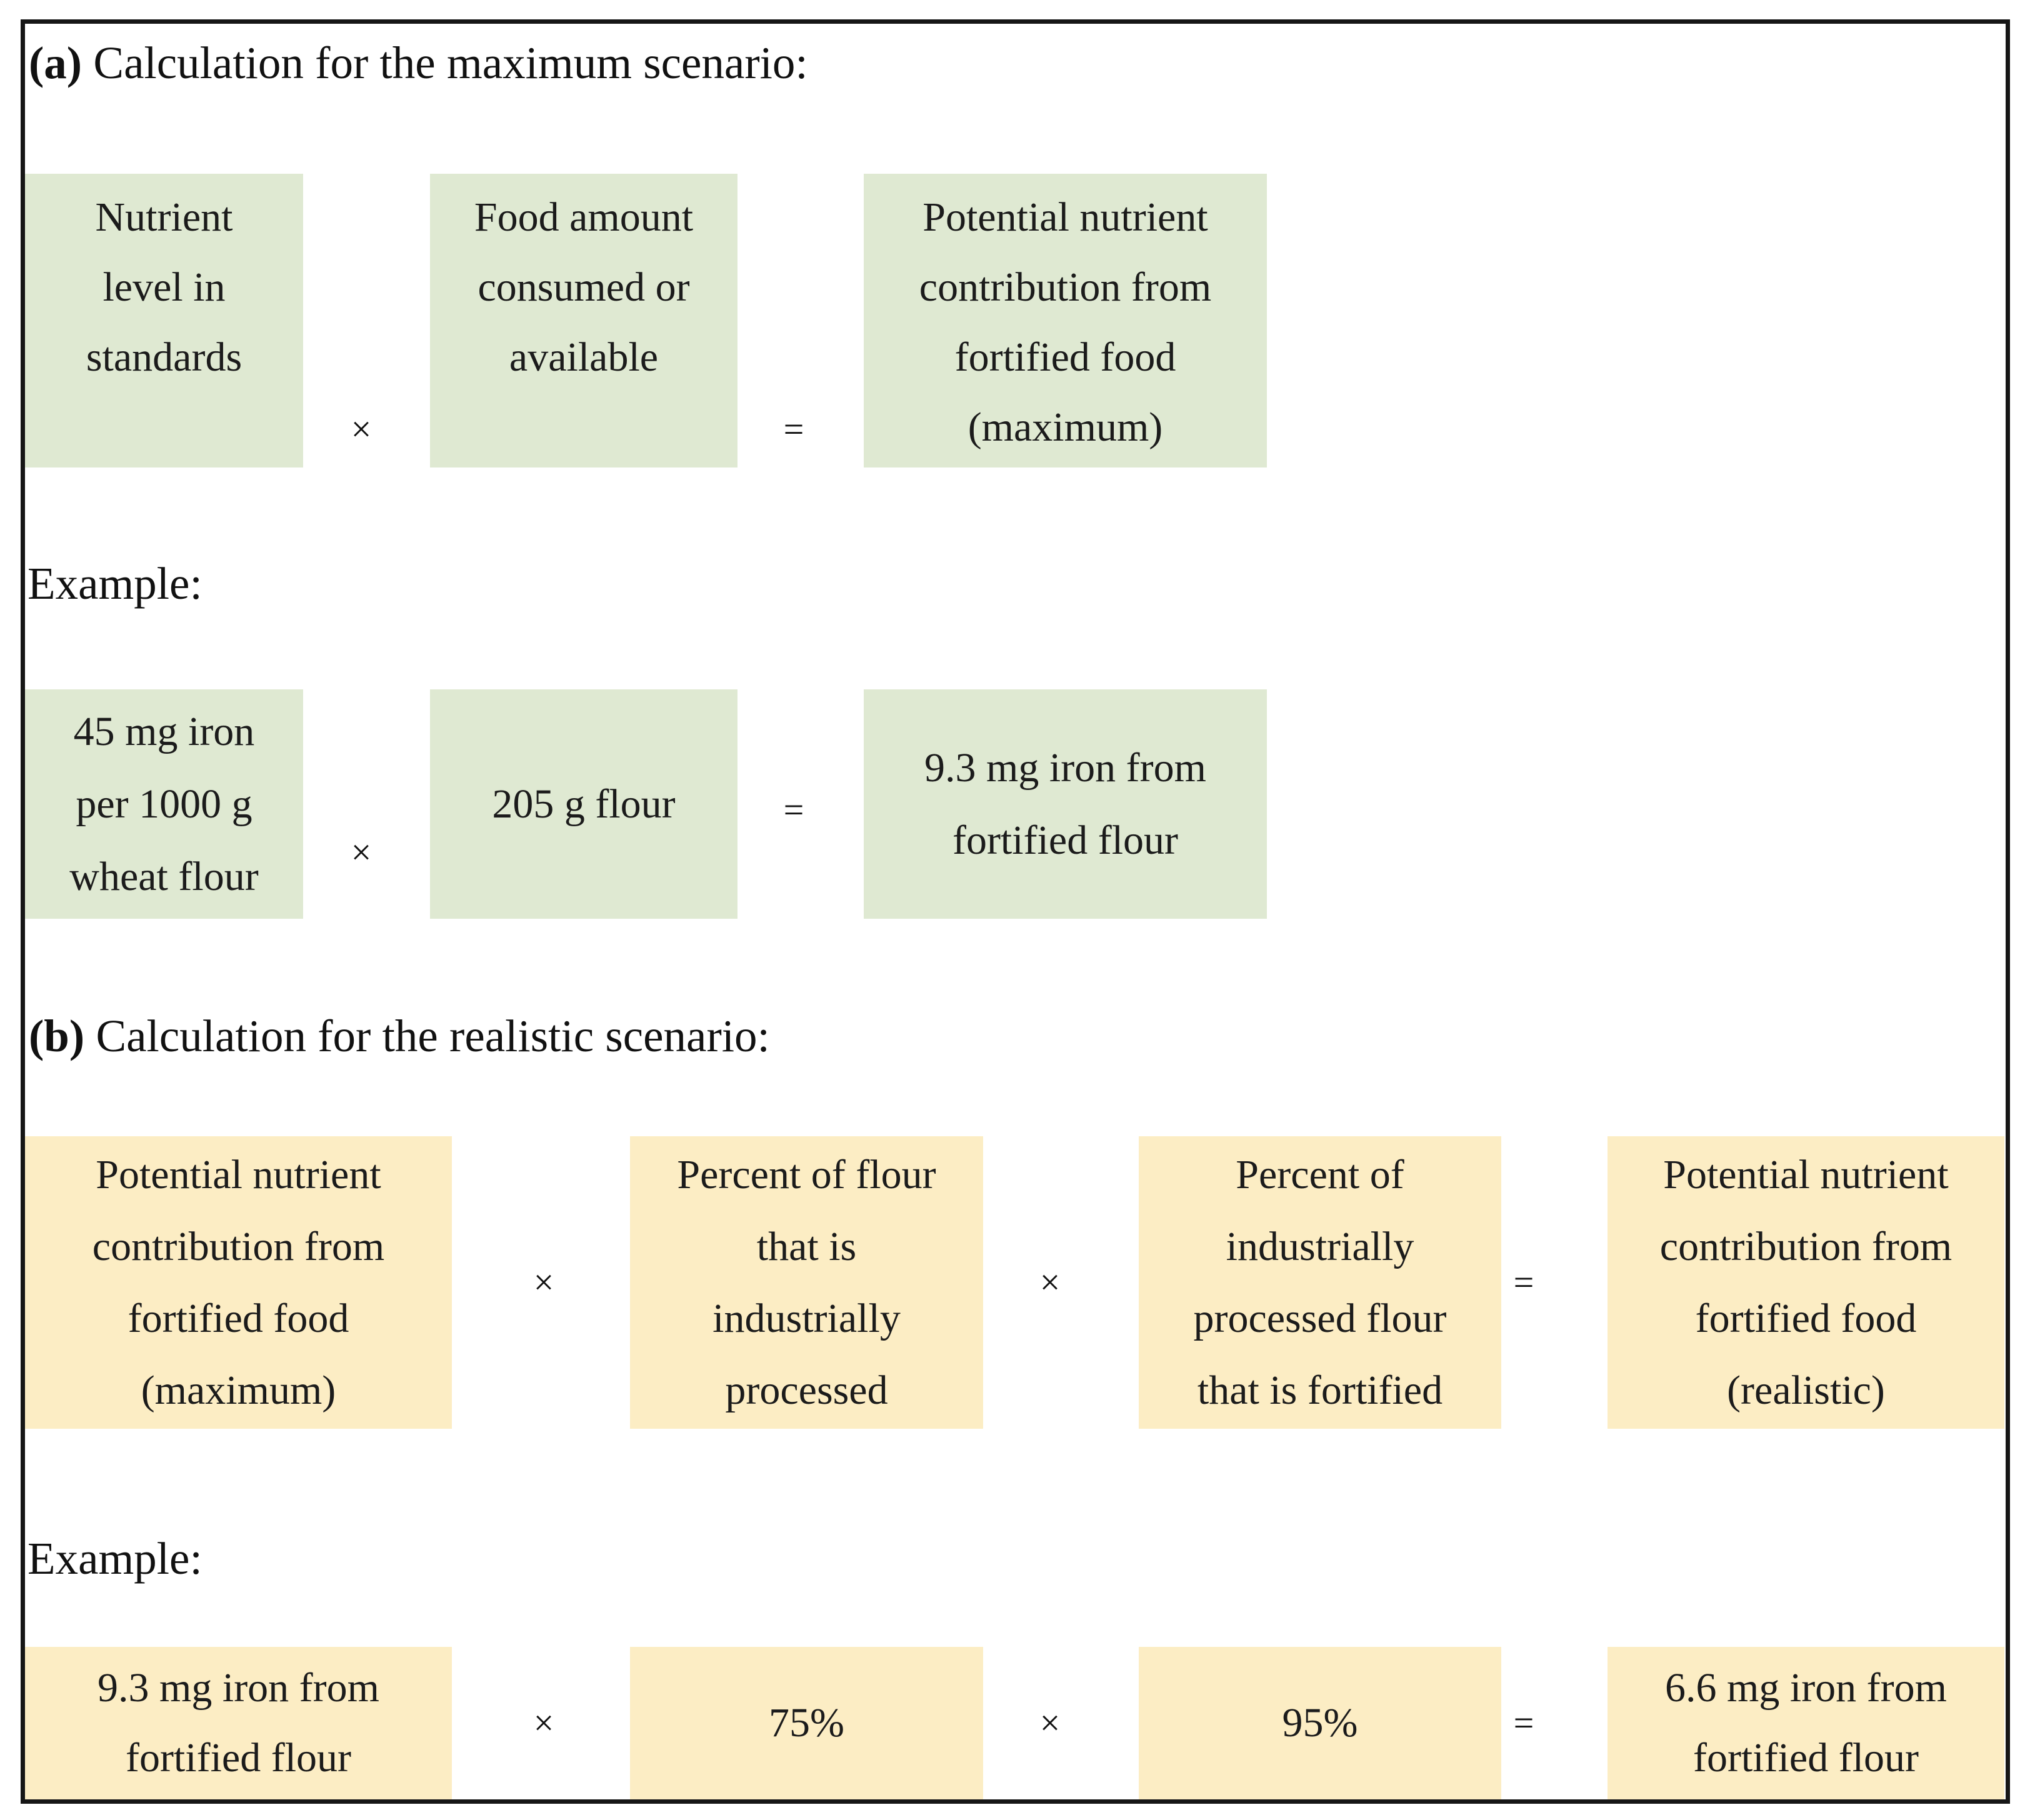 This screenshot has width=2030, height=1820. What do you see at coordinates (584, 804) in the screenshot?
I see `box-205g-flour: 205 g flour` at bounding box center [584, 804].